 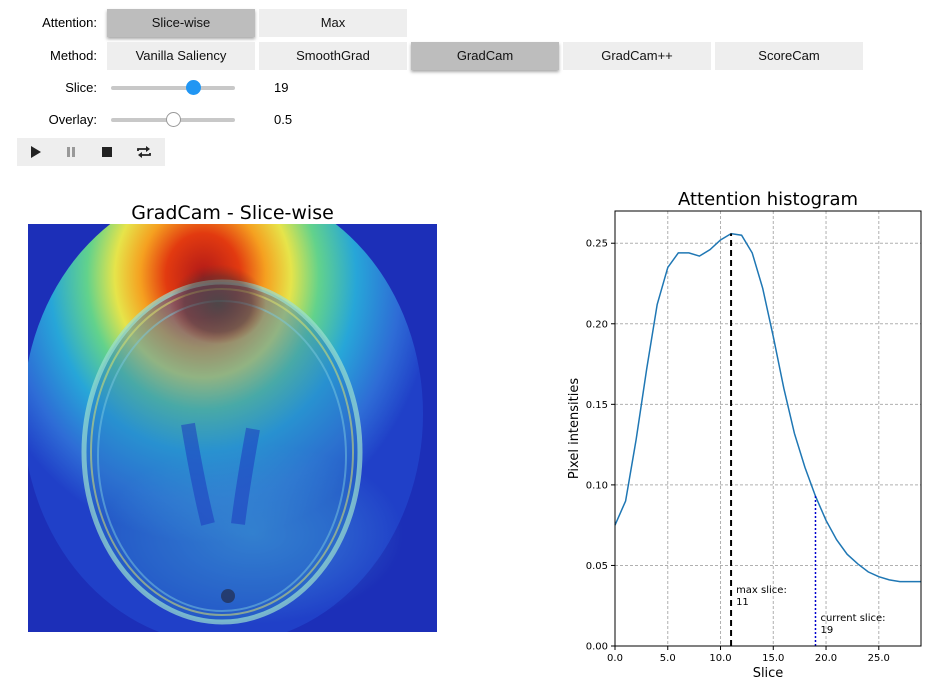 What do you see at coordinates (768, 199) in the screenshot?
I see `chart-title: Attention histogram` at bounding box center [768, 199].